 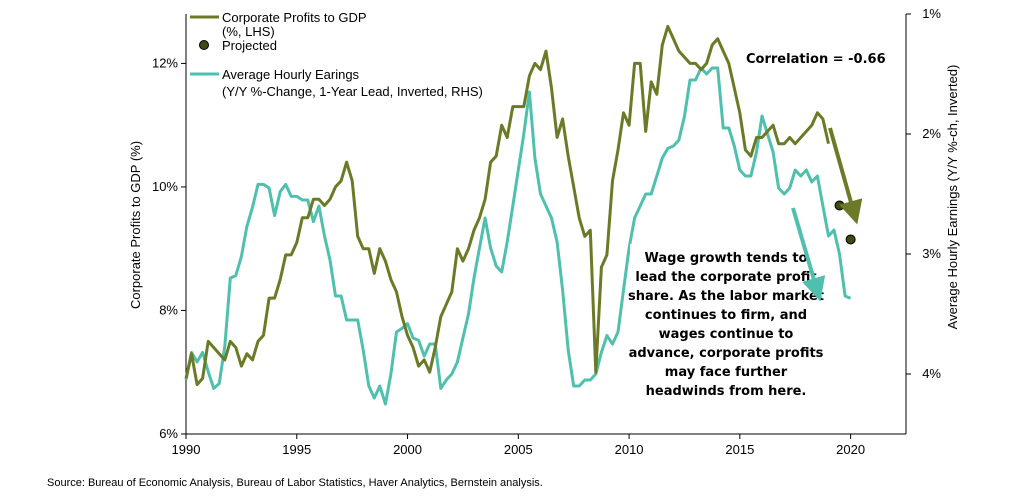 I want to click on annotation-line: Wage growth tends to, so click(x=726, y=258).